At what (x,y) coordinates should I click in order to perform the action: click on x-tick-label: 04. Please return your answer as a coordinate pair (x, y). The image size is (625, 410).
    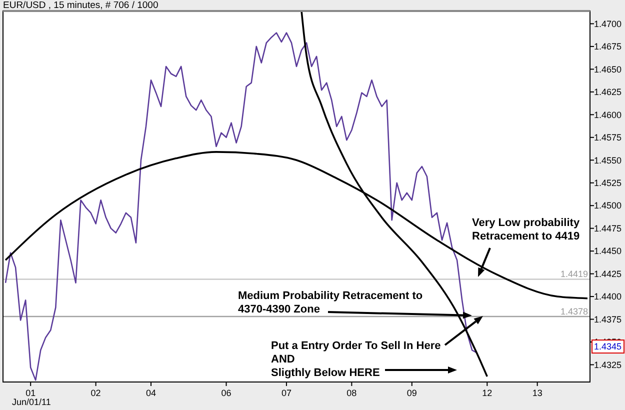
    Looking at the image, I should click on (151, 393).